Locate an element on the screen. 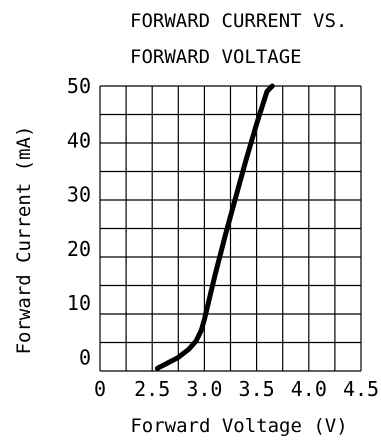 The image size is (381, 443). x-tick-label: 4.0 is located at coordinates (309, 389).